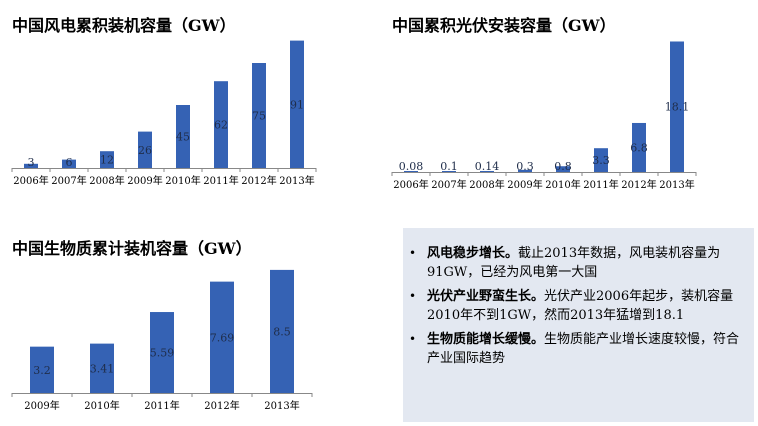 Image resolution: width=758 pixels, height=426 pixels. I want to click on solar-tick-label: 2008年, so click(486, 184).